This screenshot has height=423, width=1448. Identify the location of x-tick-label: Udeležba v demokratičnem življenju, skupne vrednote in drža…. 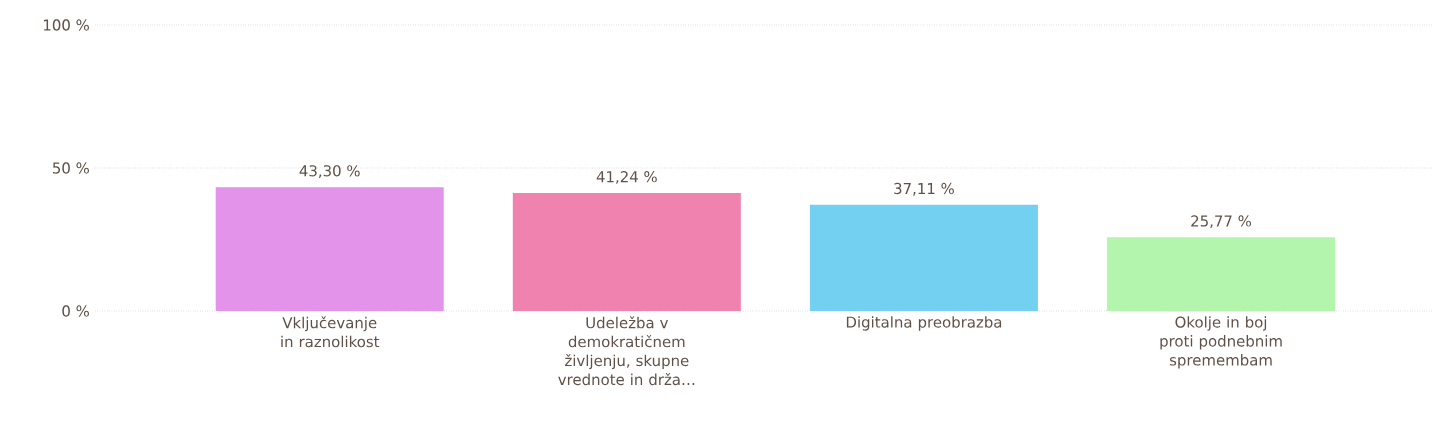
(626, 351).